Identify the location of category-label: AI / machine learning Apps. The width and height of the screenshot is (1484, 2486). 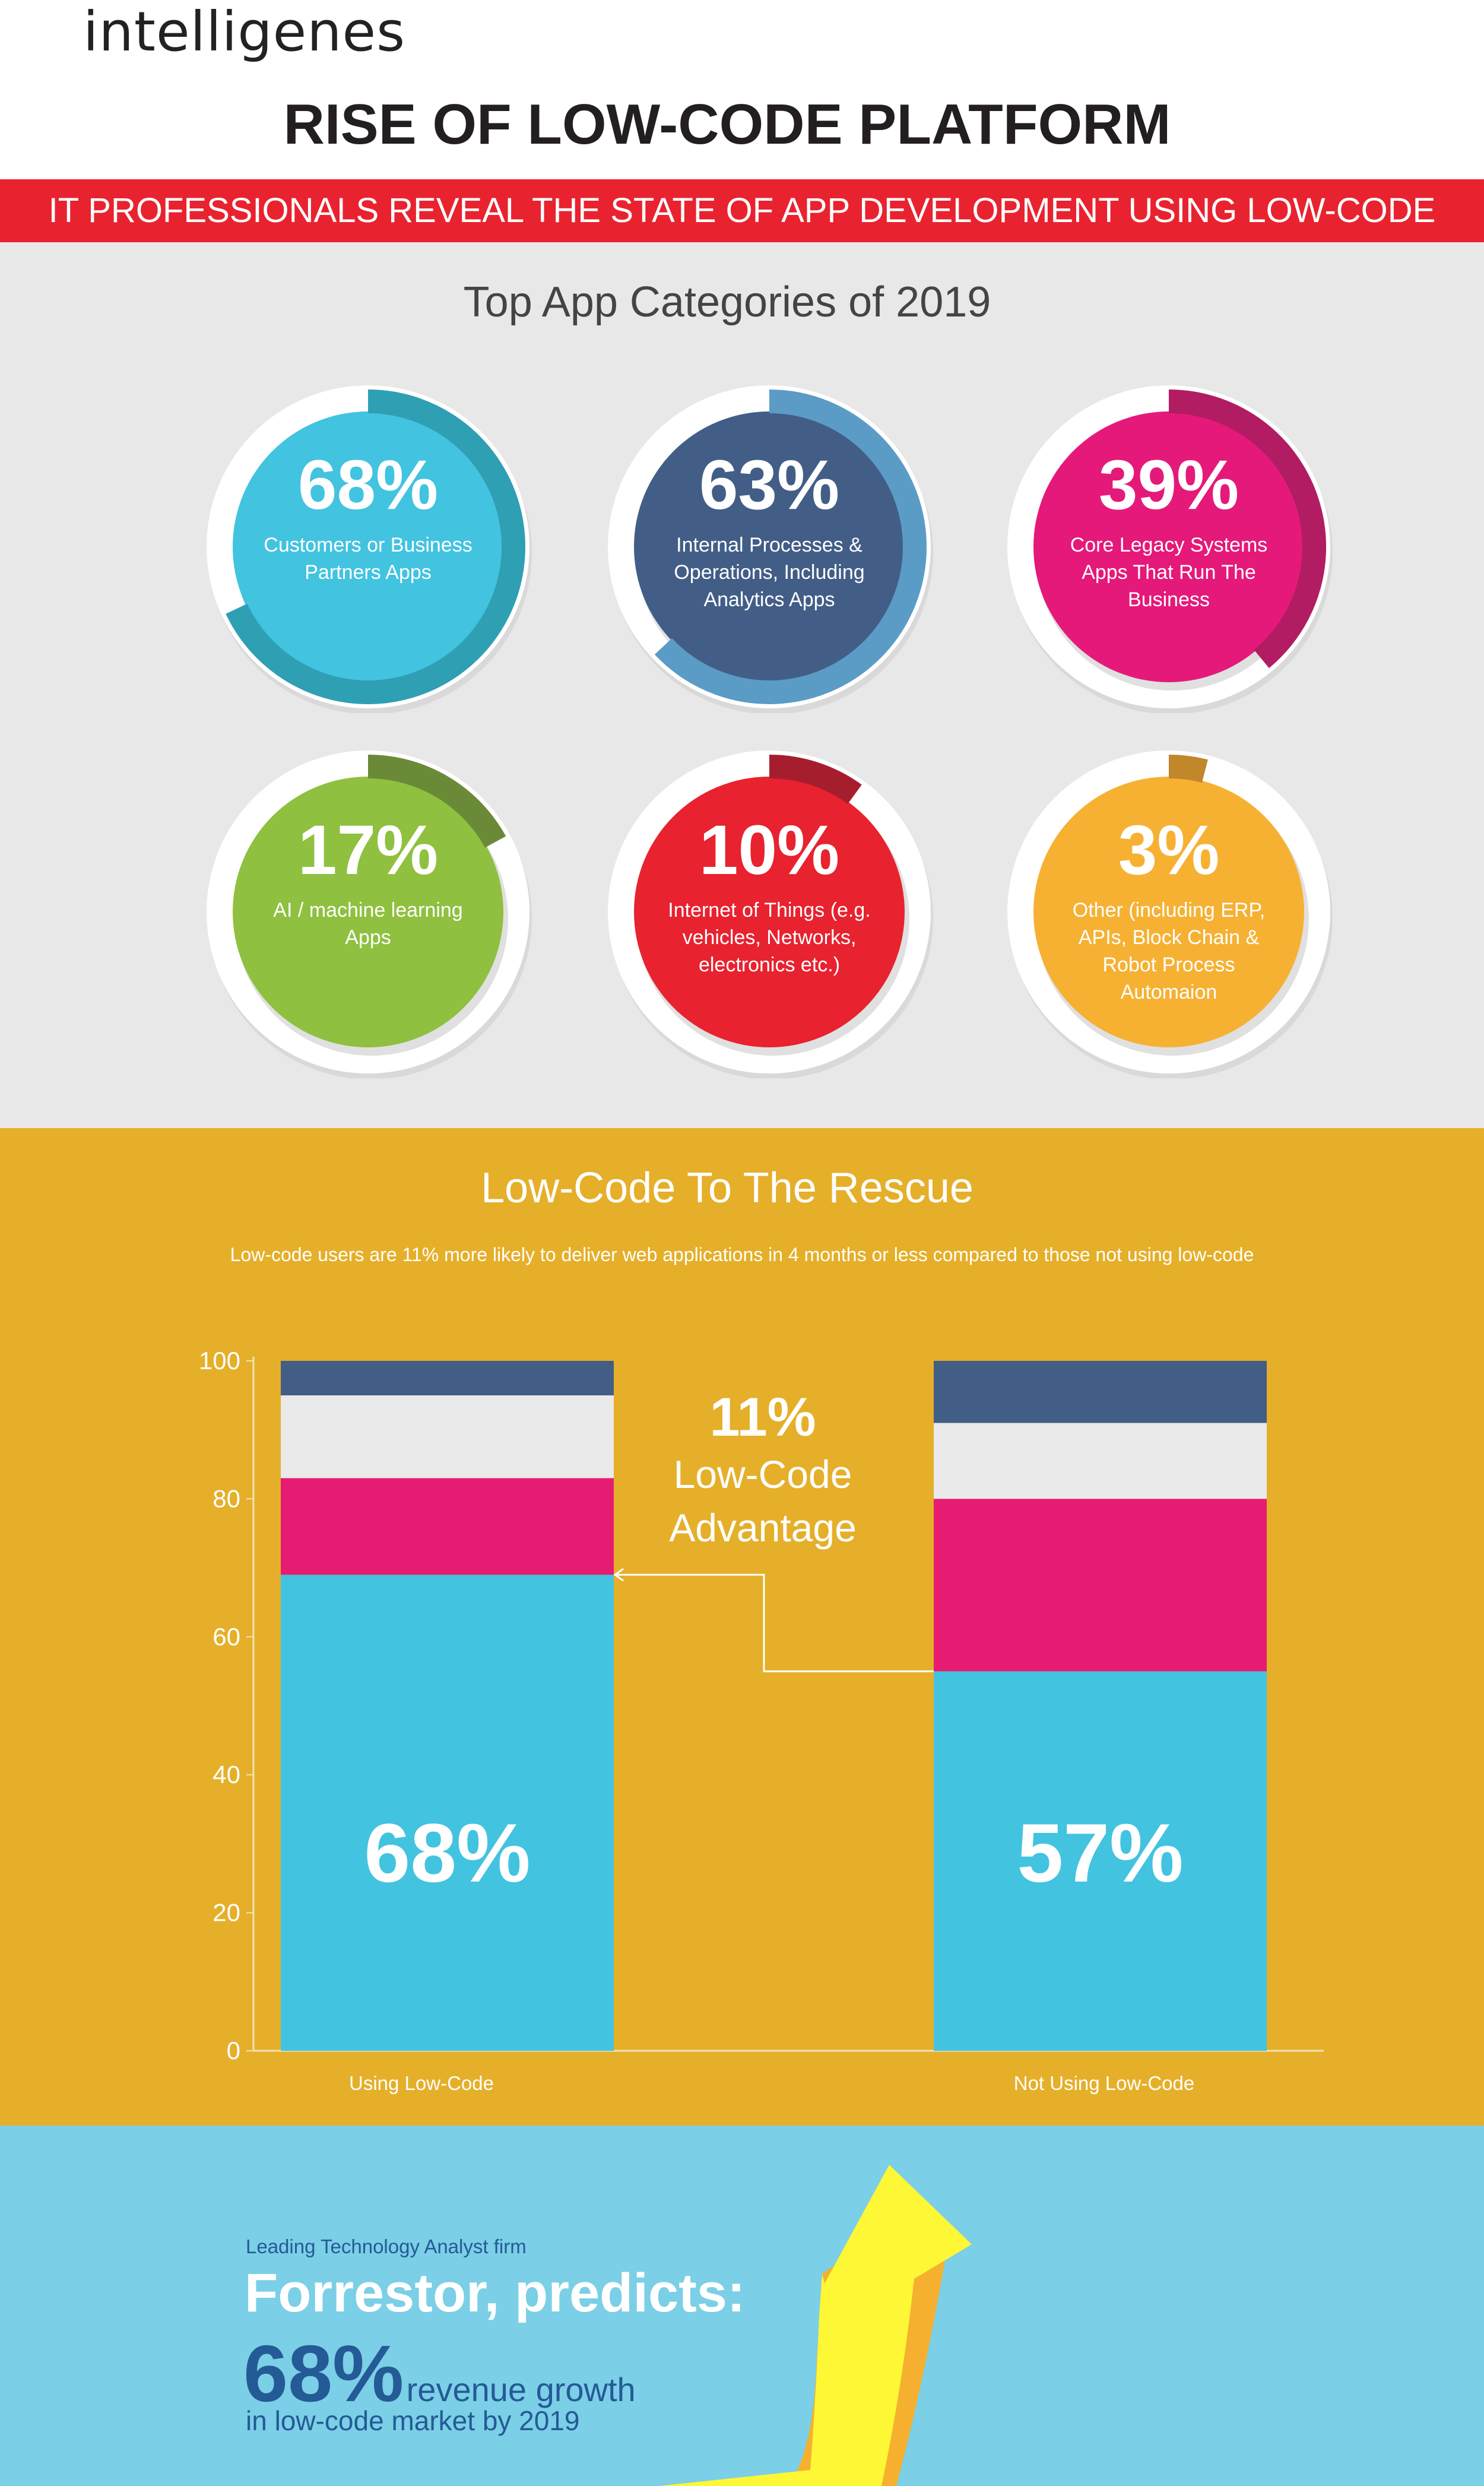
(368, 924).